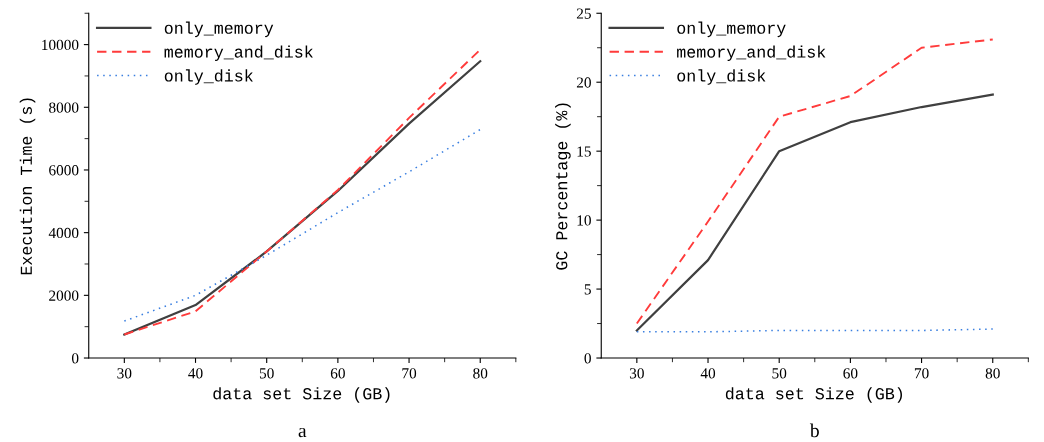  Describe the element at coordinates (587, 289) in the screenshot. I see `y-tick-label: 5` at that location.